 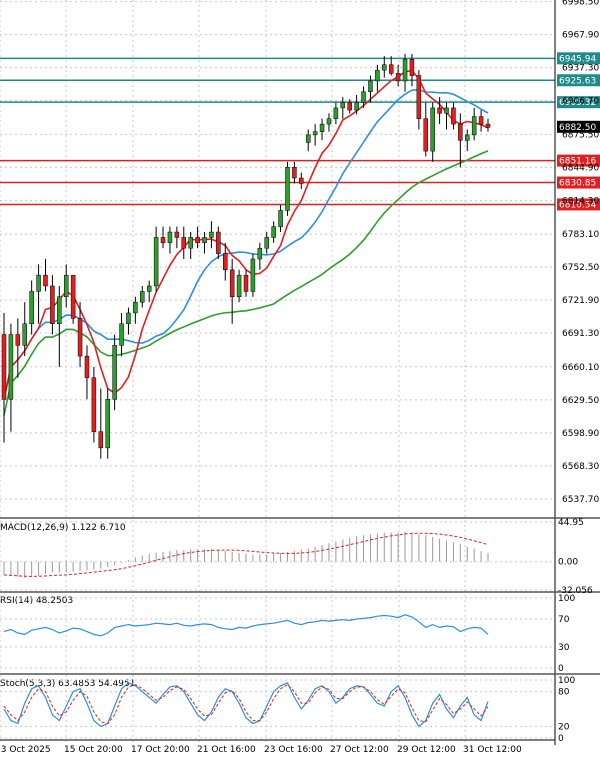 What do you see at coordinates (564, 620) in the screenshot?
I see `rsi-tick-label: 70` at bounding box center [564, 620].